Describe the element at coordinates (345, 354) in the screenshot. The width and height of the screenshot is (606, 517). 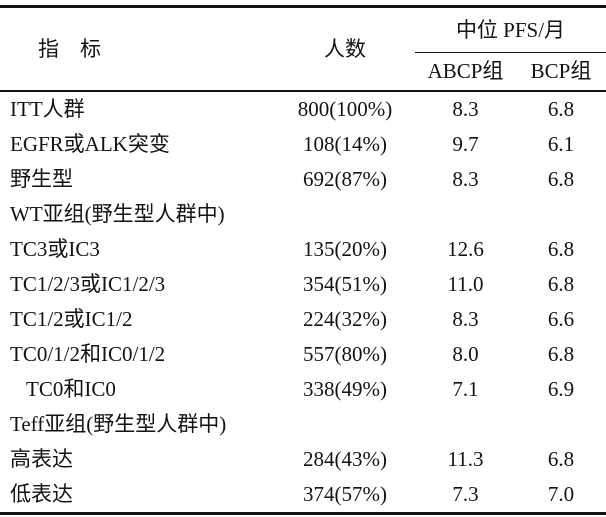
I see `cell-count: 557(80%)` at that location.